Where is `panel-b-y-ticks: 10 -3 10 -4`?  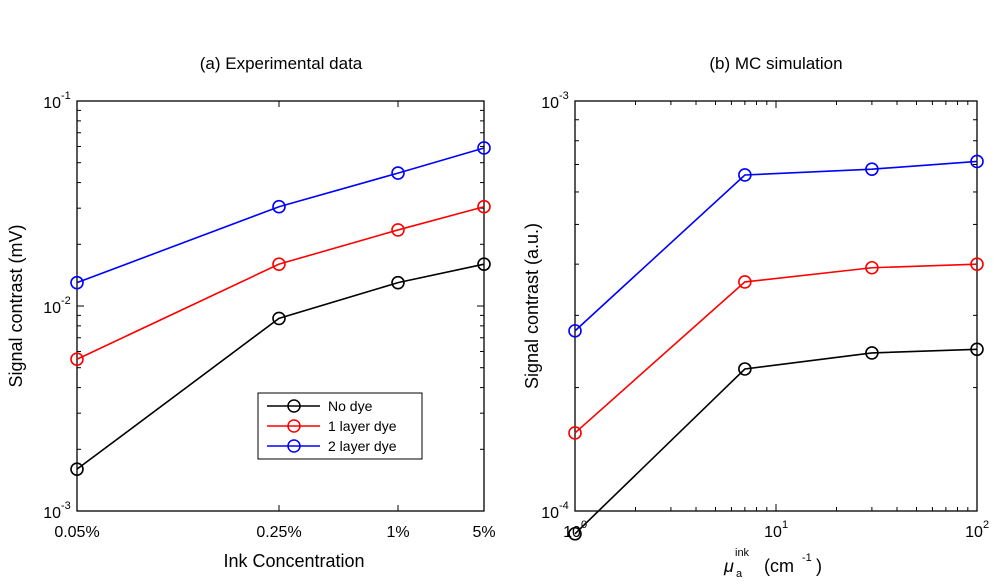
panel-b-y-ticks: 10 -3 10 -4 is located at coordinates (555, 306).